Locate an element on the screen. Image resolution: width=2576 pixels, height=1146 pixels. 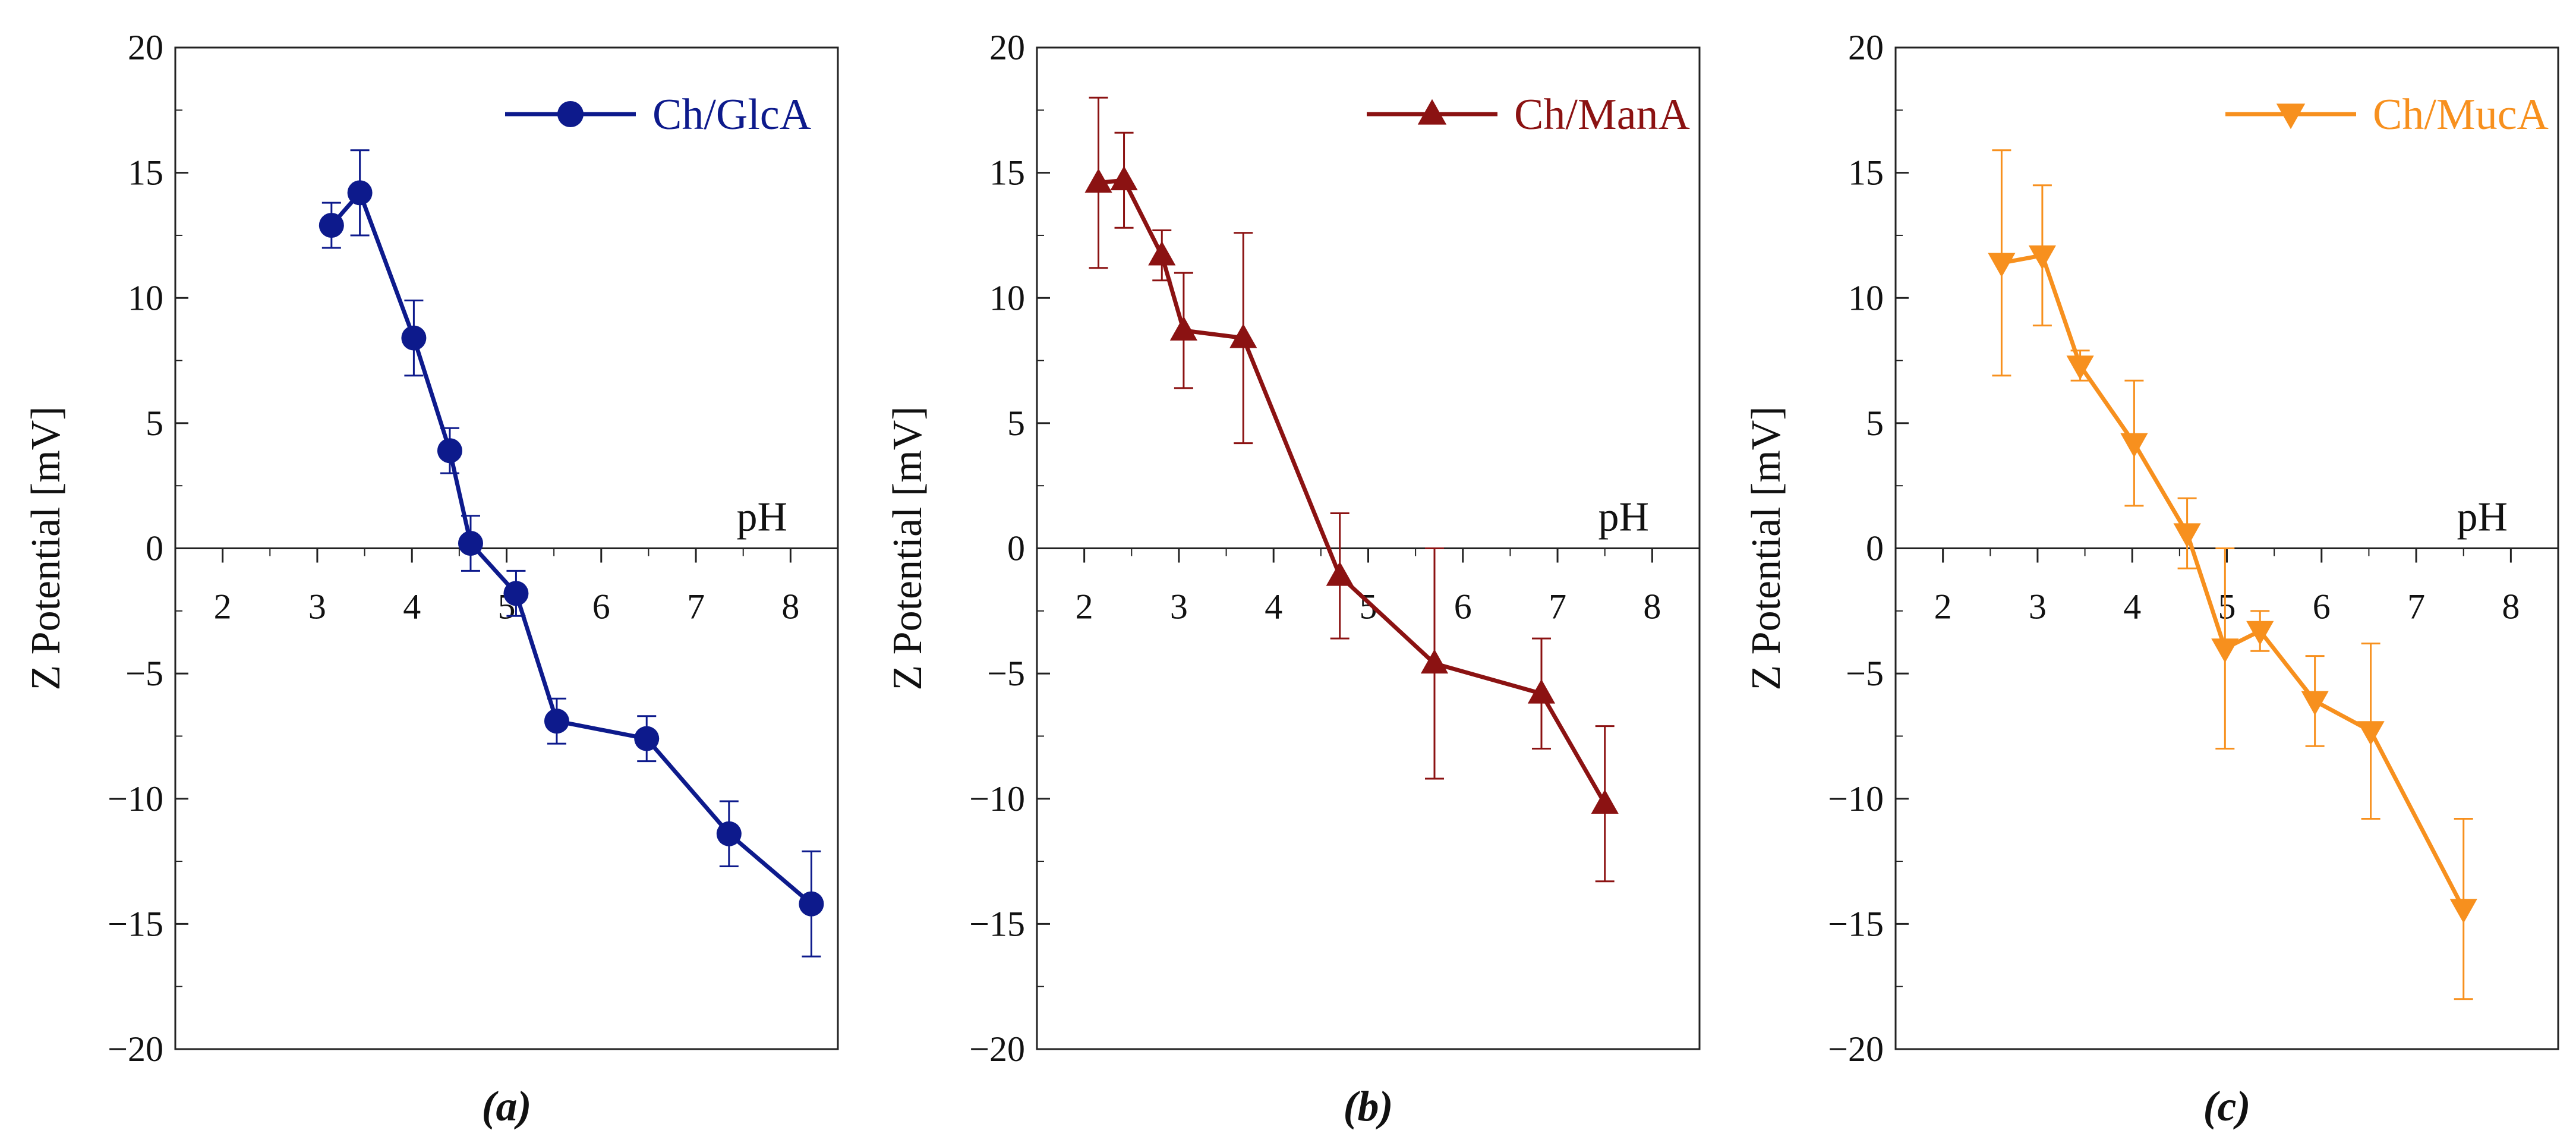
series-Ch/MucA is located at coordinates (2233, 574).